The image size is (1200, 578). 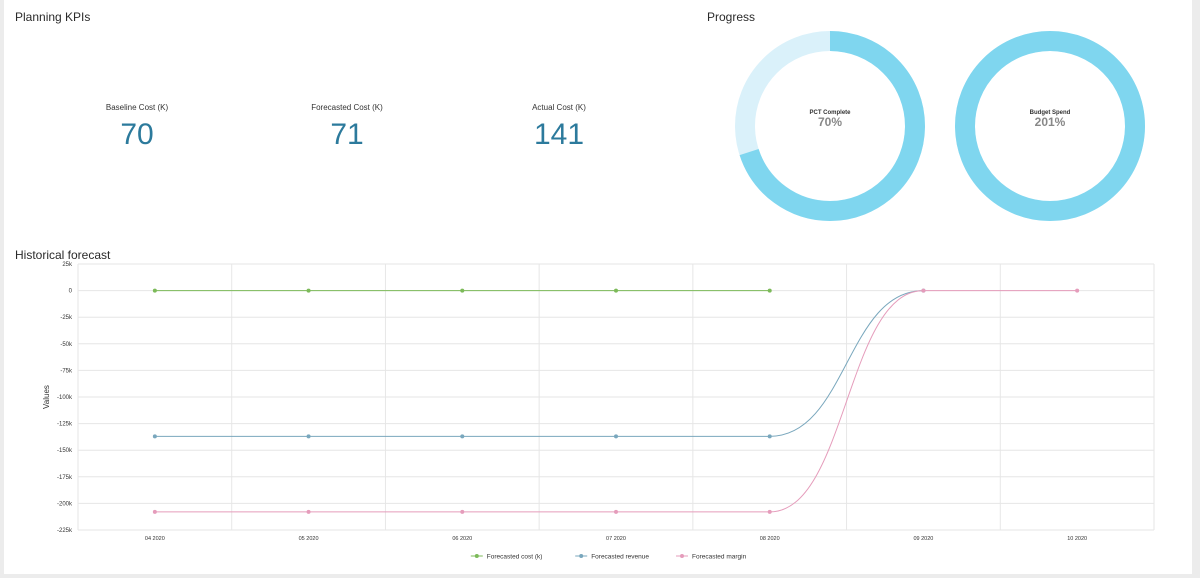 What do you see at coordinates (719, 557) in the screenshot?
I see `legend-entry: Forecasted margin` at bounding box center [719, 557].